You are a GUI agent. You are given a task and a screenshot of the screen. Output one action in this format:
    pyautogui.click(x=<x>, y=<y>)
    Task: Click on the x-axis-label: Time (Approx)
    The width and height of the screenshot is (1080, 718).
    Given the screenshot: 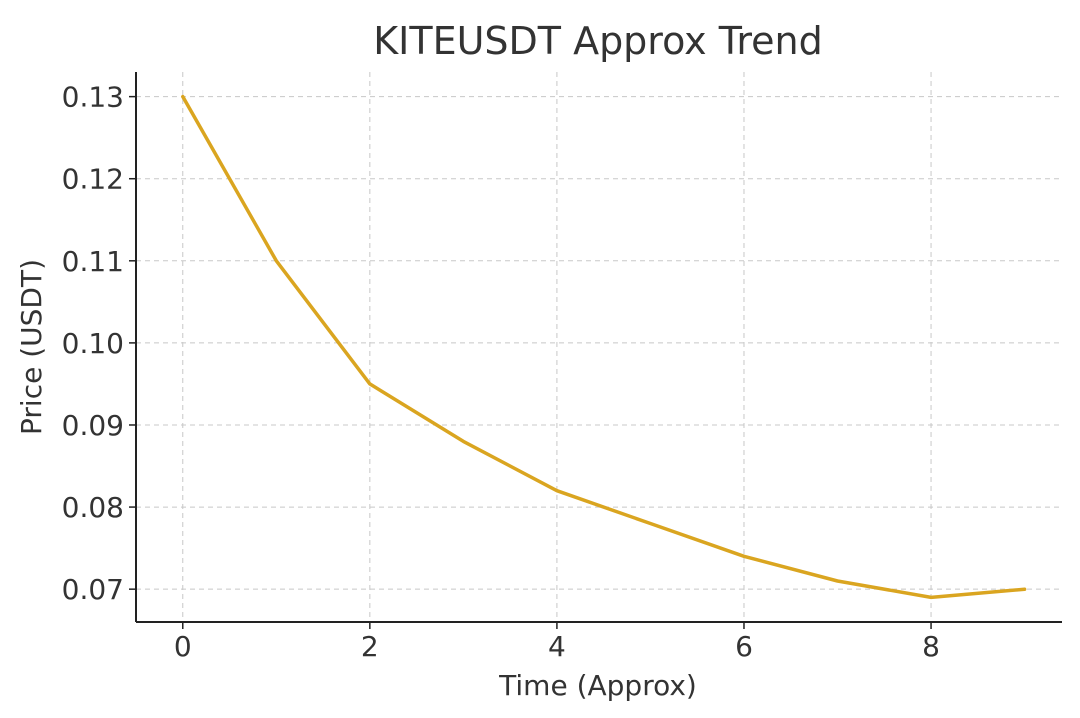 What is the action you would take?
    pyautogui.click(x=597, y=685)
    